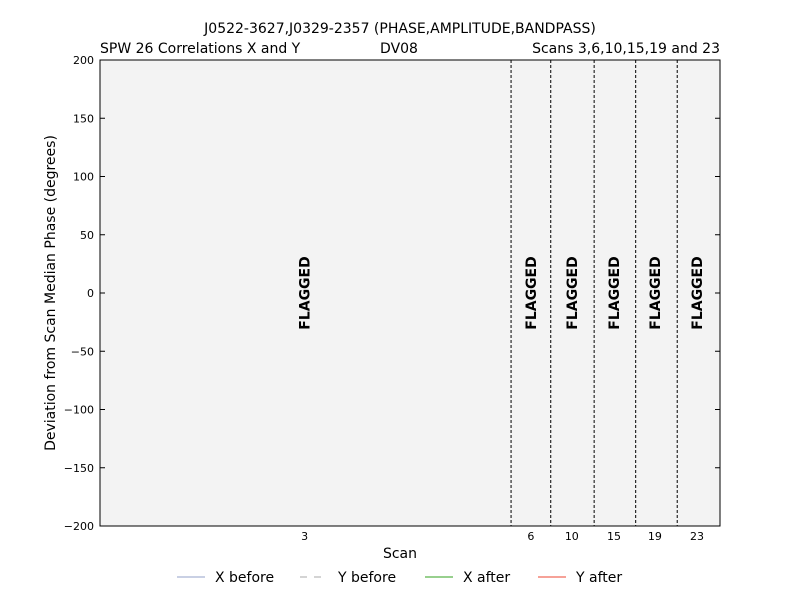 The image size is (800, 600). Describe the element at coordinates (79, 410) in the screenshot. I see `y-tick-label: −100` at that location.